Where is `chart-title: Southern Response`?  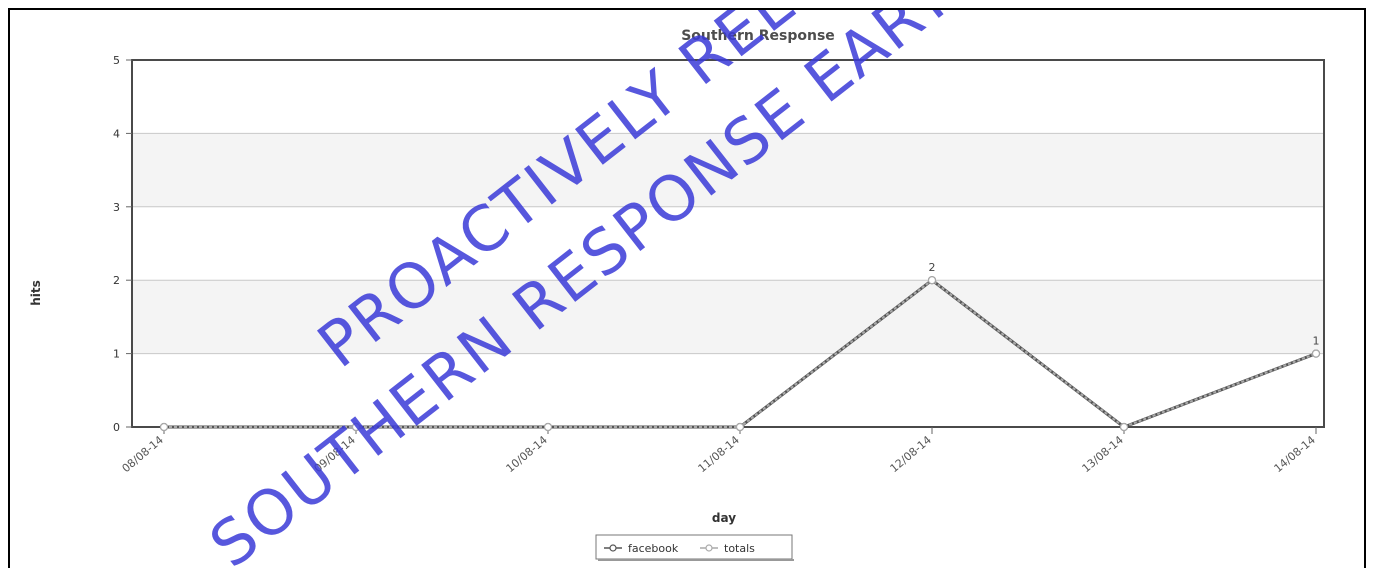 chart-title: Southern Response is located at coordinates (758, 36).